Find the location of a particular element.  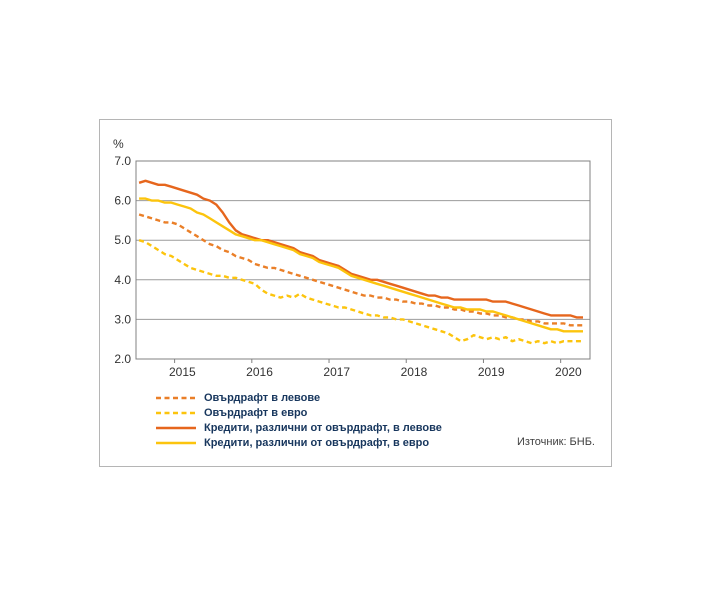

source-note: Източник: БНБ. is located at coordinates (555, 442).